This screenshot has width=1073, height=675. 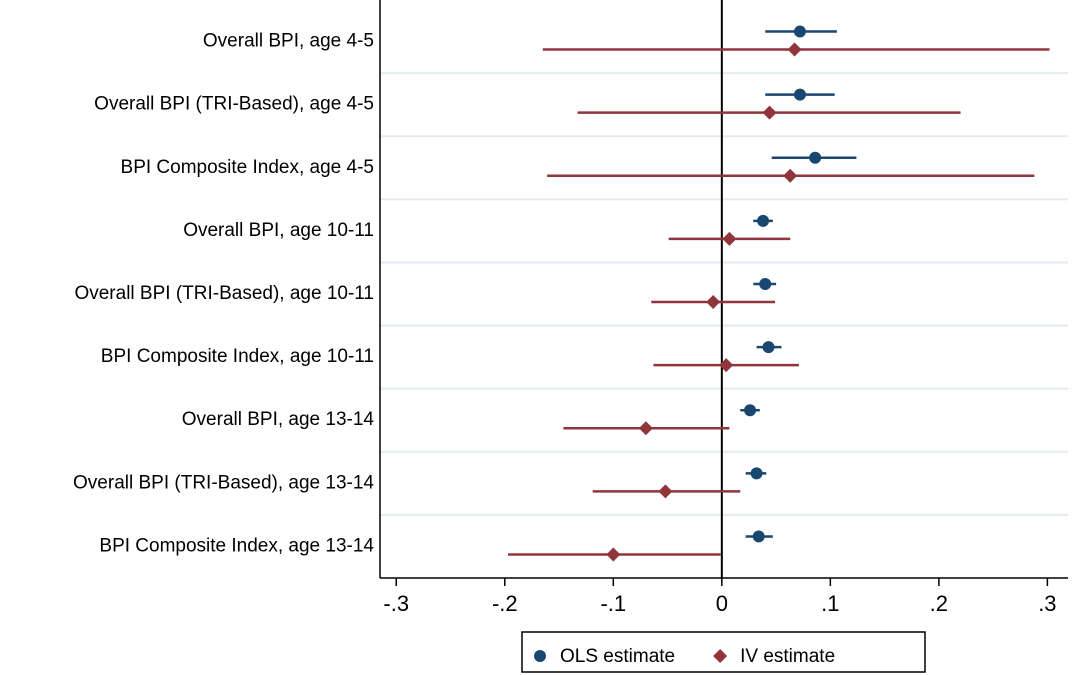 I want to click on category-label: BPI Composite Index, age 10-11, so click(x=237, y=356).